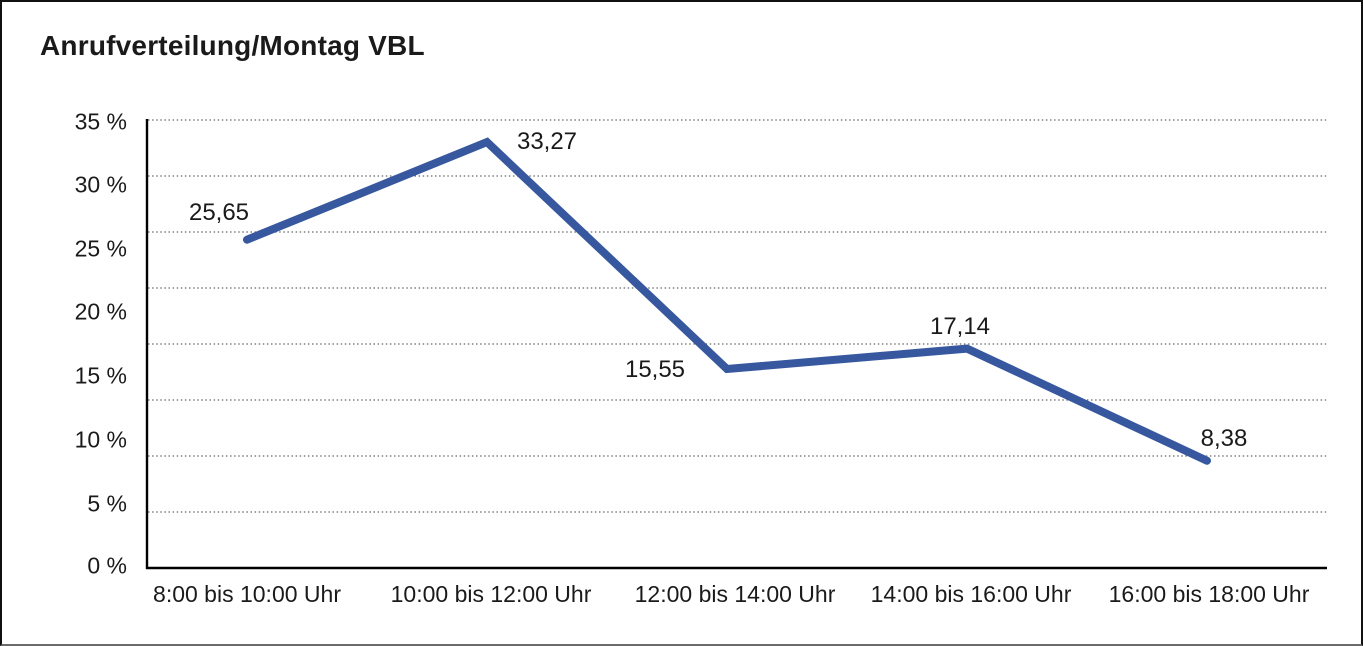  What do you see at coordinates (547, 142) in the screenshot?
I see `data-label: 33,27` at bounding box center [547, 142].